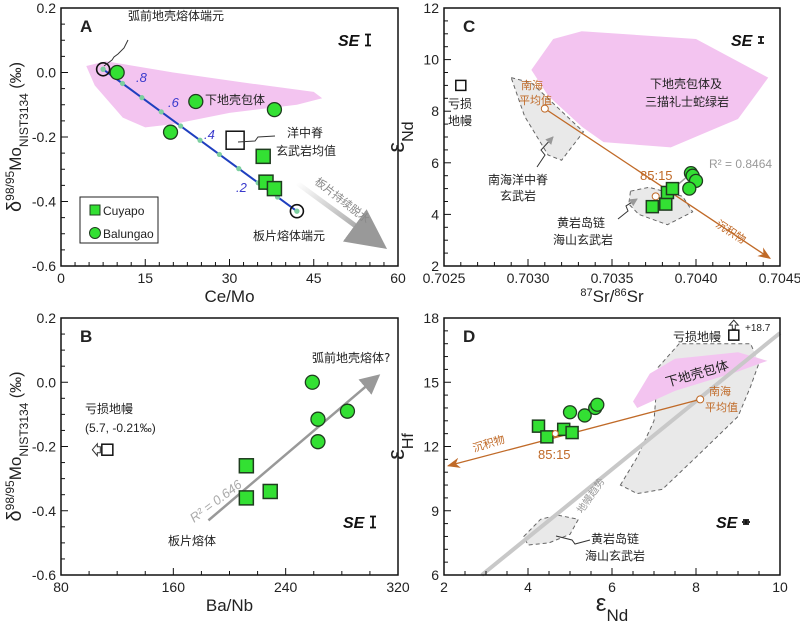 The width and height of the screenshot is (800, 624). What do you see at coordinates (96, 450) in the screenshot?
I see `arrow-left-icon` at bounding box center [96, 450].